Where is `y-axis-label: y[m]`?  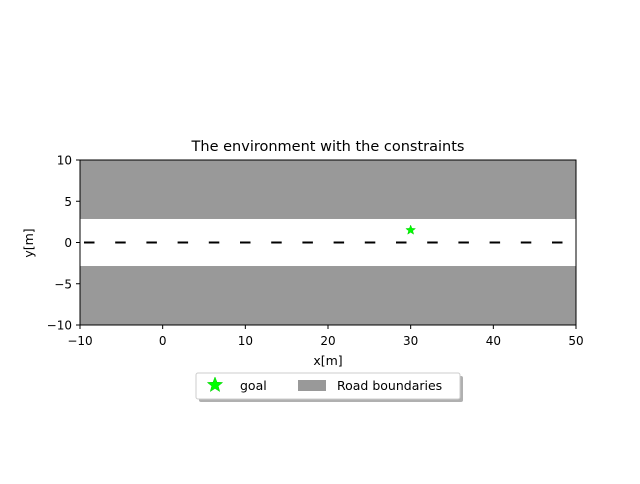 y-axis-label: y[m] is located at coordinates (28, 242).